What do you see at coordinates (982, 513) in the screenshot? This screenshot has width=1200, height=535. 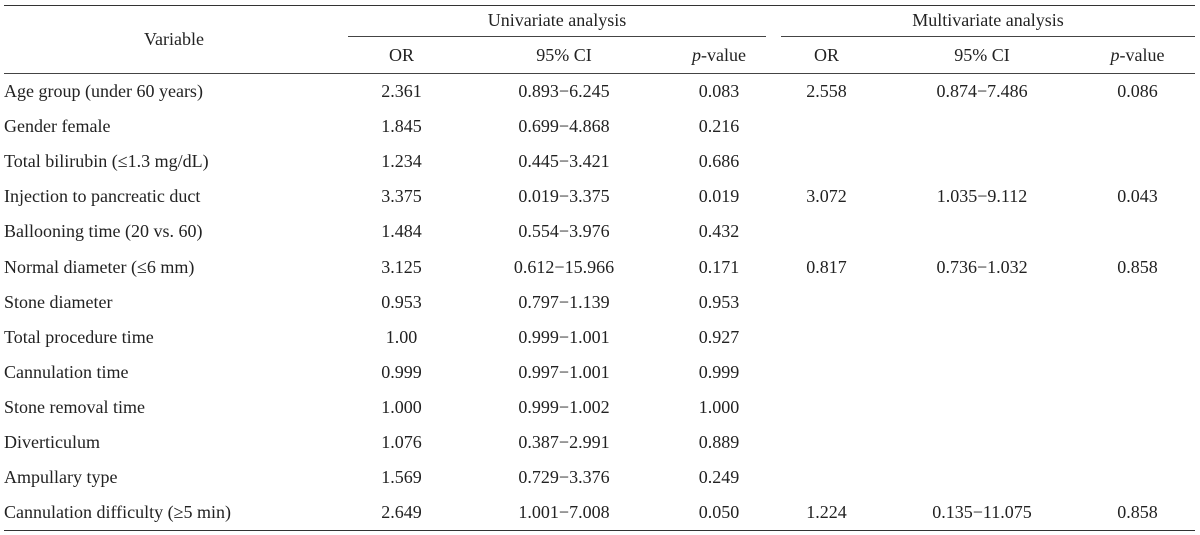 I see `multi-ci: 0.135−11.075` at bounding box center [982, 513].